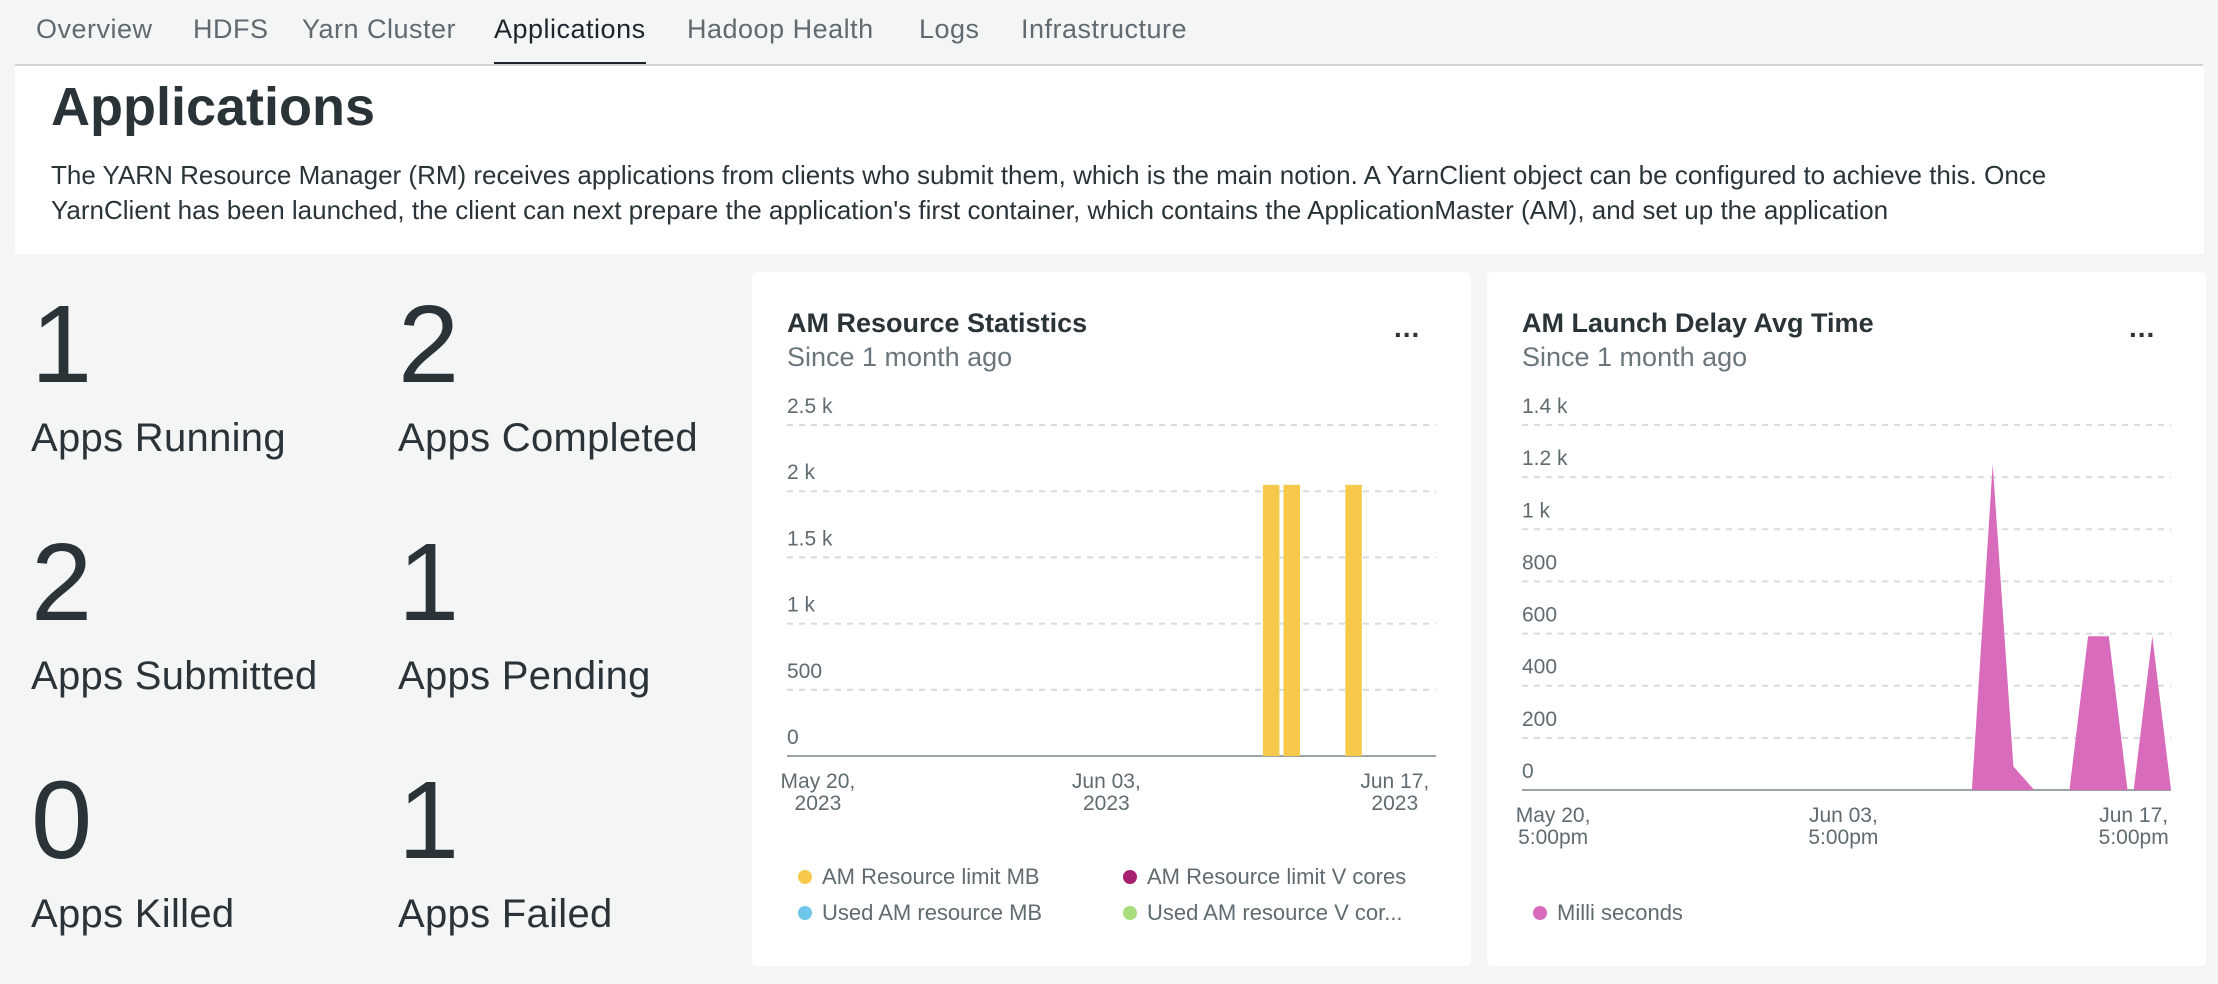 This screenshot has height=984, width=2218. Describe the element at coordinates (1620, 912) in the screenshot. I see `legend-label: Milli seconds` at that location.